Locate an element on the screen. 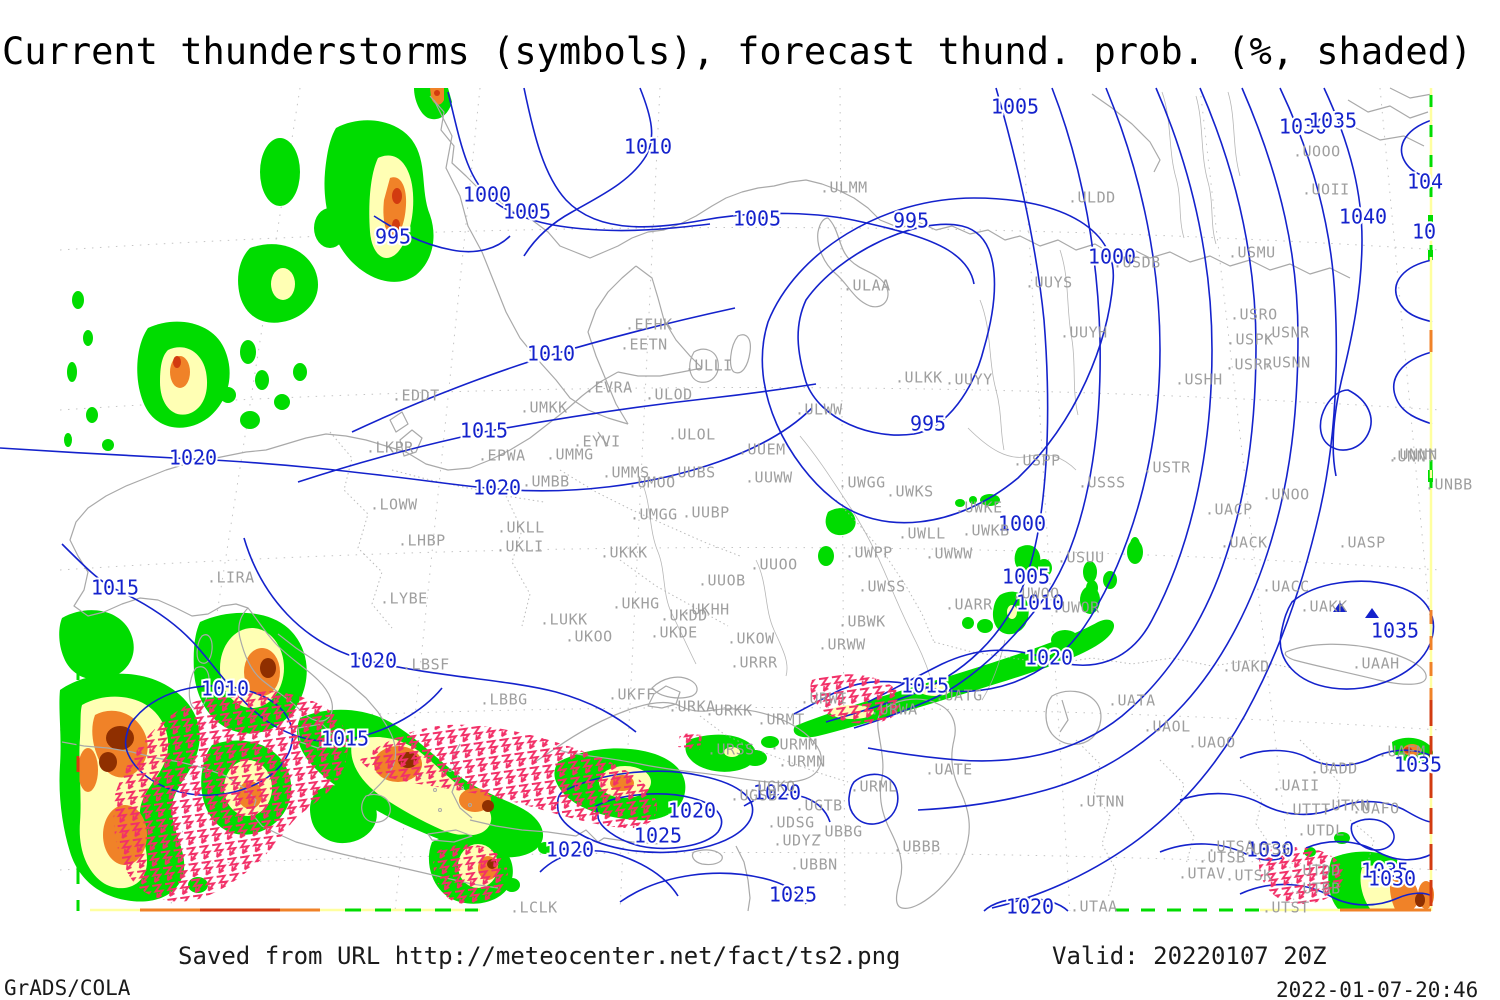 This screenshot has width=1500, height=1000. station-label: .UBBG is located at coordinates (839, 832).